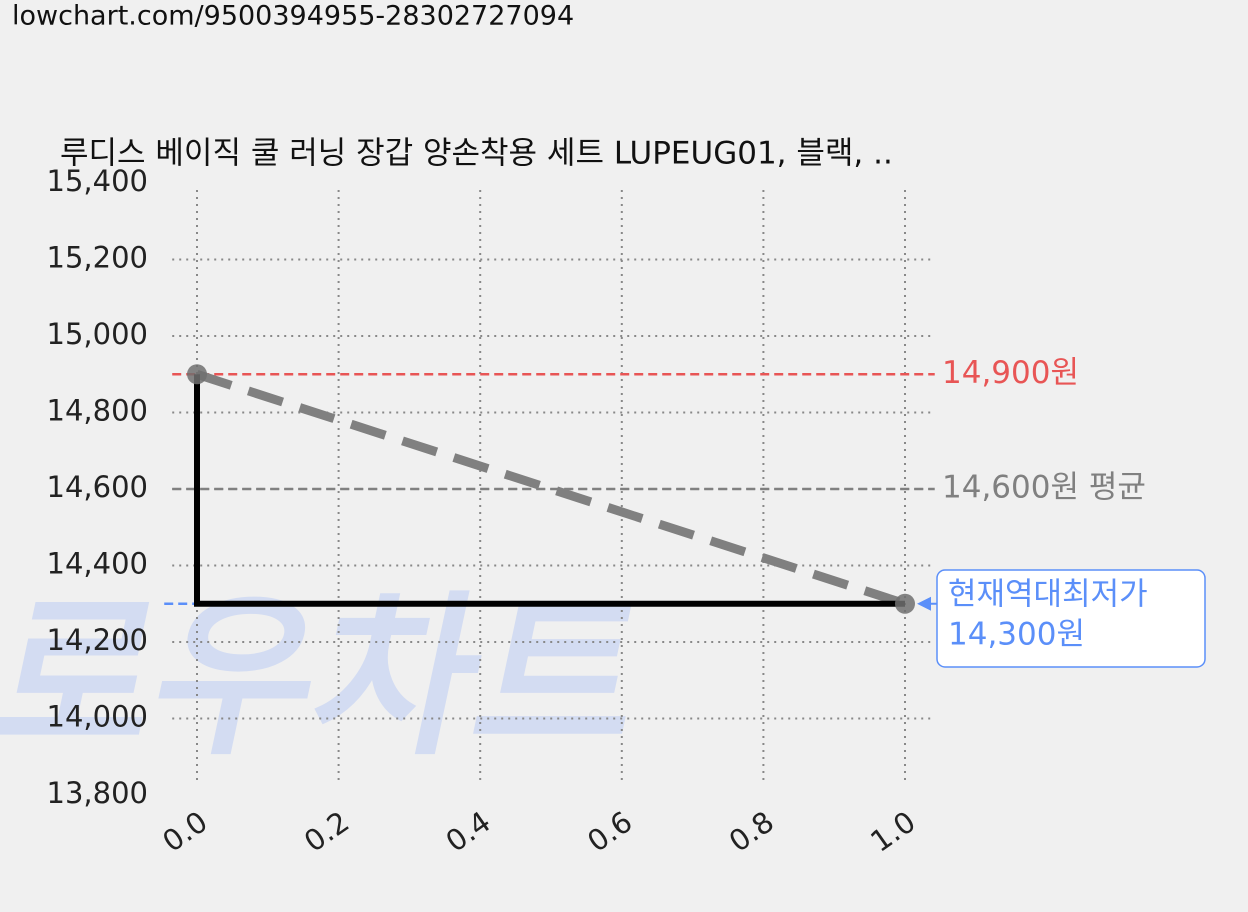 The width and height of the screenshot is (1248, 912). What do you see at coordinates (1044, 488) in the screenshot?
I see `avg-label: 14,600원 평균` at bounding box center [1044, 488].